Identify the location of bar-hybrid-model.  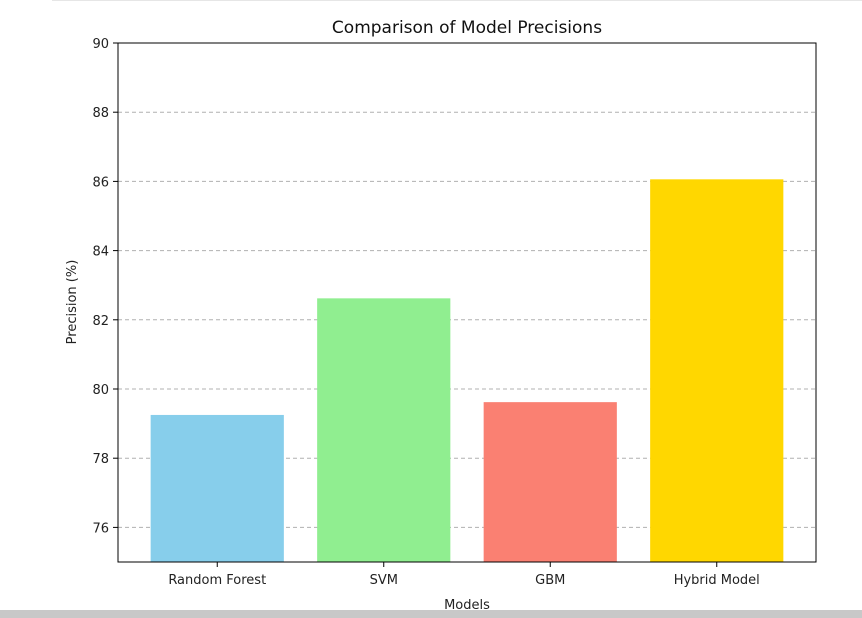
(717, 370).